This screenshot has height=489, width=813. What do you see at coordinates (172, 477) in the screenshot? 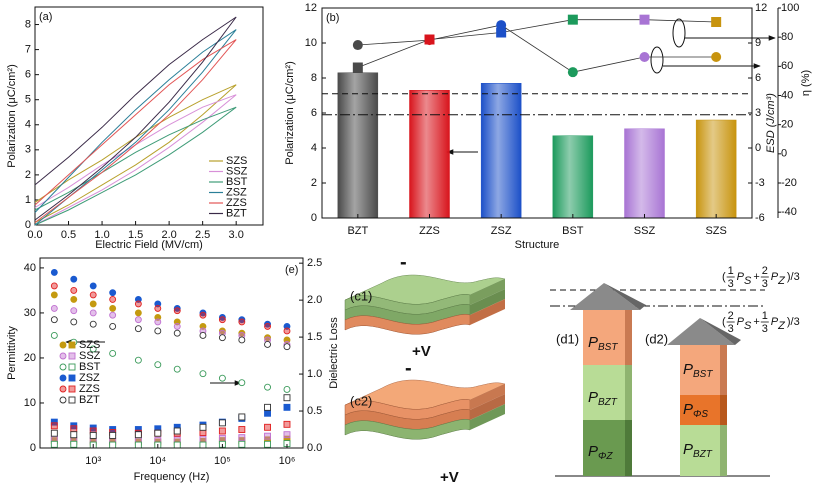
I see `x-axis-title: Frequency (Hz)` at bounding box center [172, 477].